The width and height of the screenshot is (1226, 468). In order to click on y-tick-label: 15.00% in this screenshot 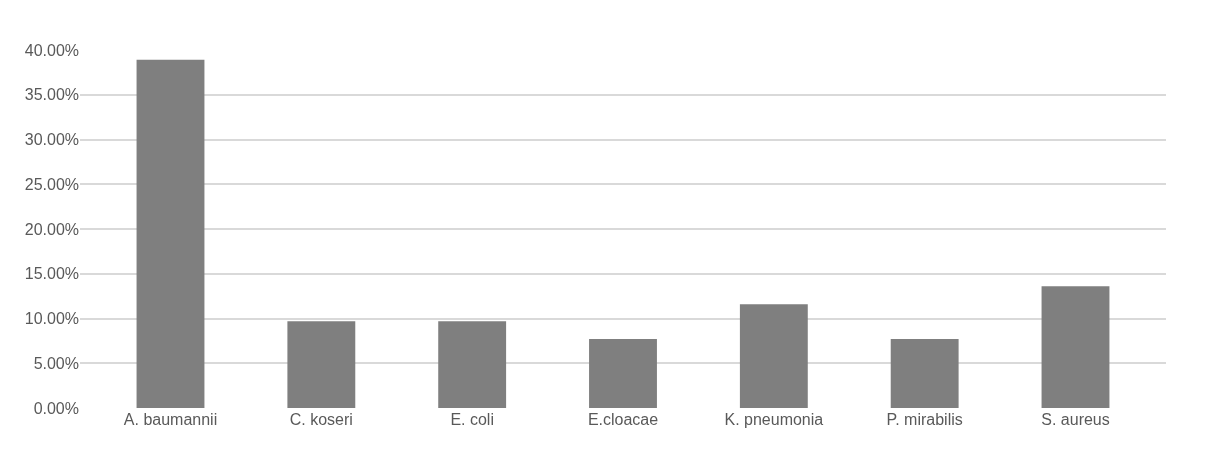, I will do `click(51, 274)`.